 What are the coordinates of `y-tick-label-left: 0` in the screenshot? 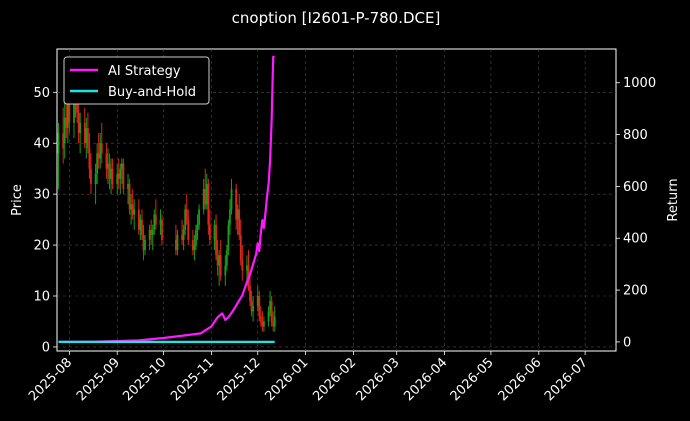 It's located at (46, 347).